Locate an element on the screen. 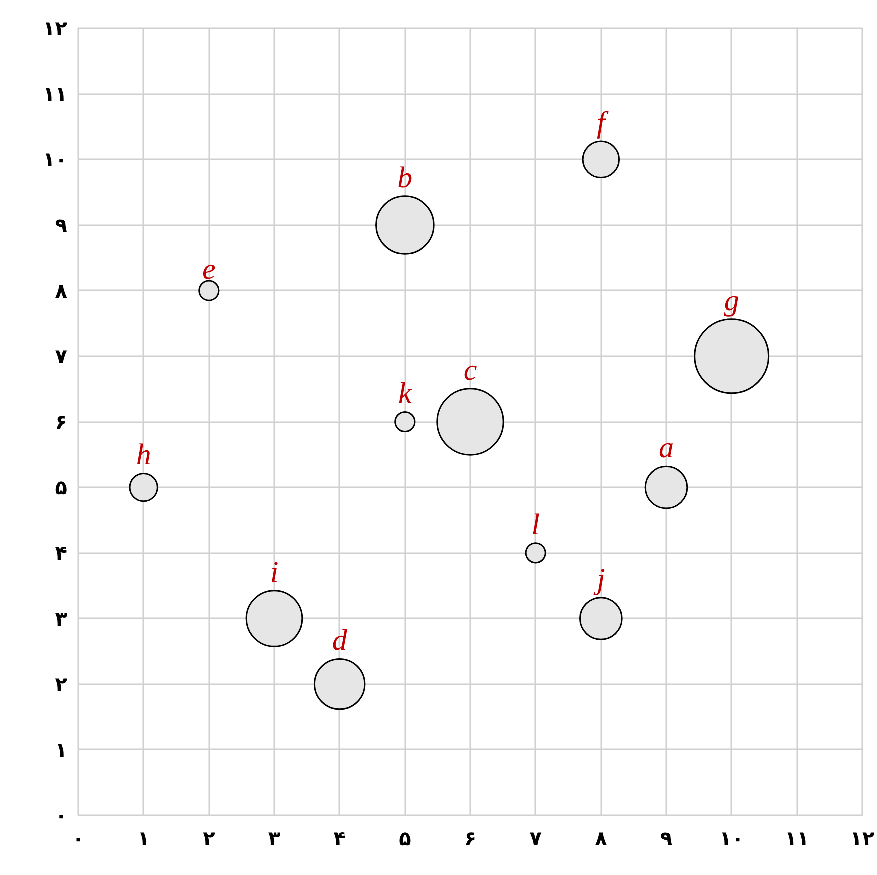 The image size is (877, 875). annotation: c is located at coordinates (471, 370).